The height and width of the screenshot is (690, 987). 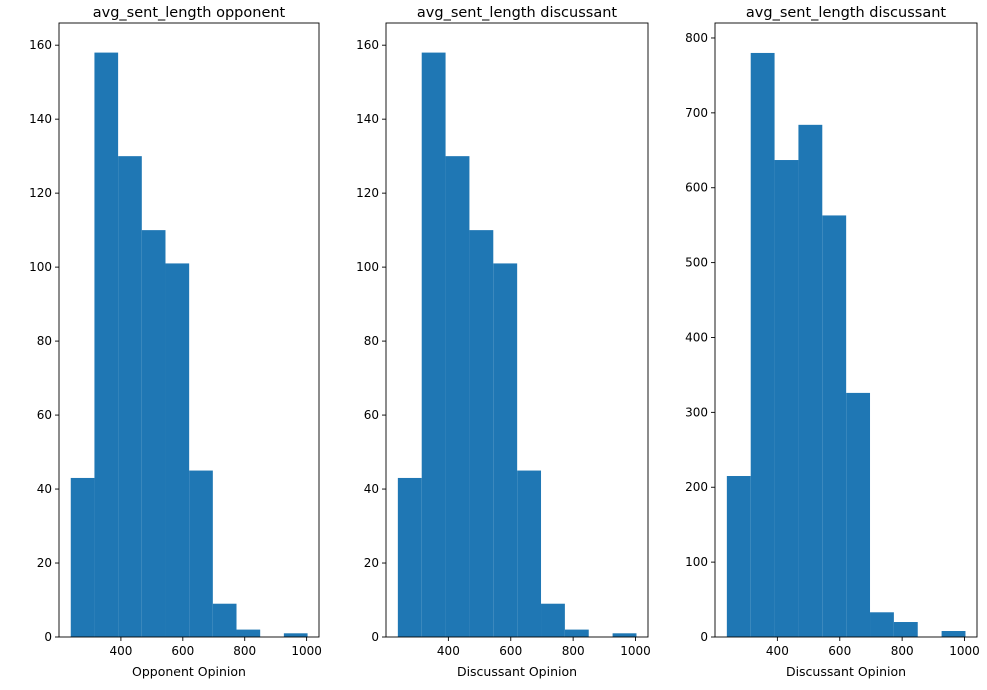 What do you see at coordinates (696, 487) in the screenshot?
I see `y-tick-label: 200` at bounding box center [696, 487].